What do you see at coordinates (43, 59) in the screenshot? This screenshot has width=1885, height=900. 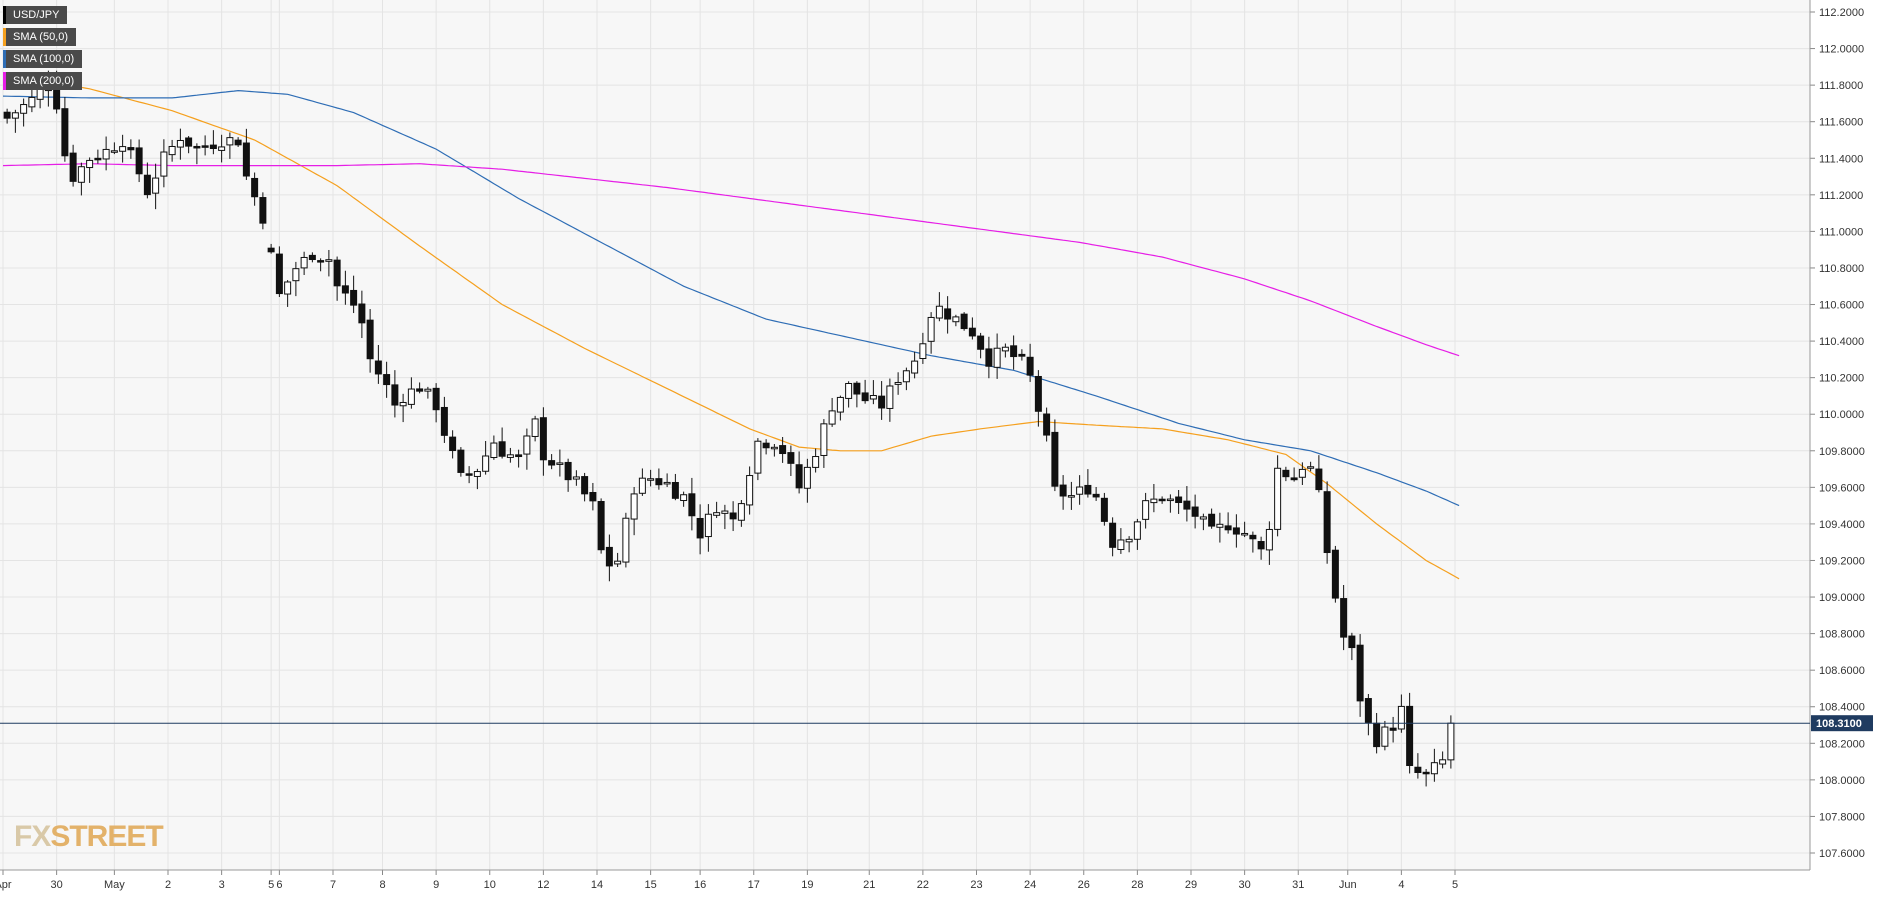 I see `legend-item-sma-100: SMA (100,0)` at bounding box center [43, 59].